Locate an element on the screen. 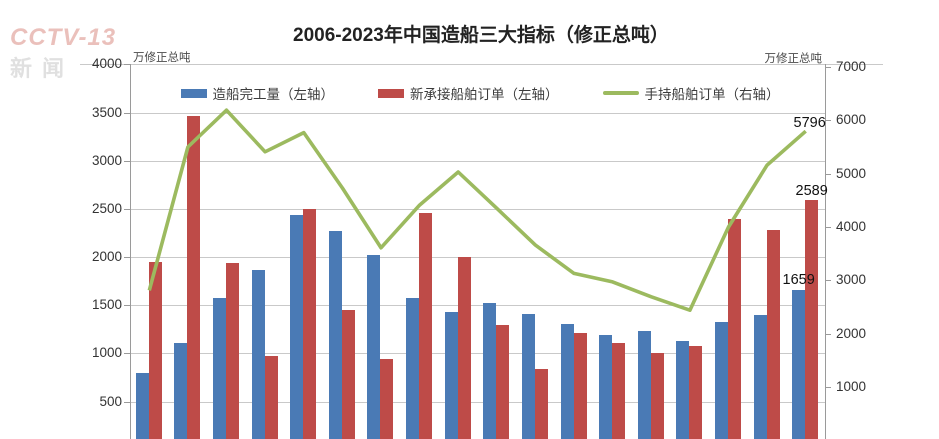  bar-2014-completions is located at coordinates (451, 375).